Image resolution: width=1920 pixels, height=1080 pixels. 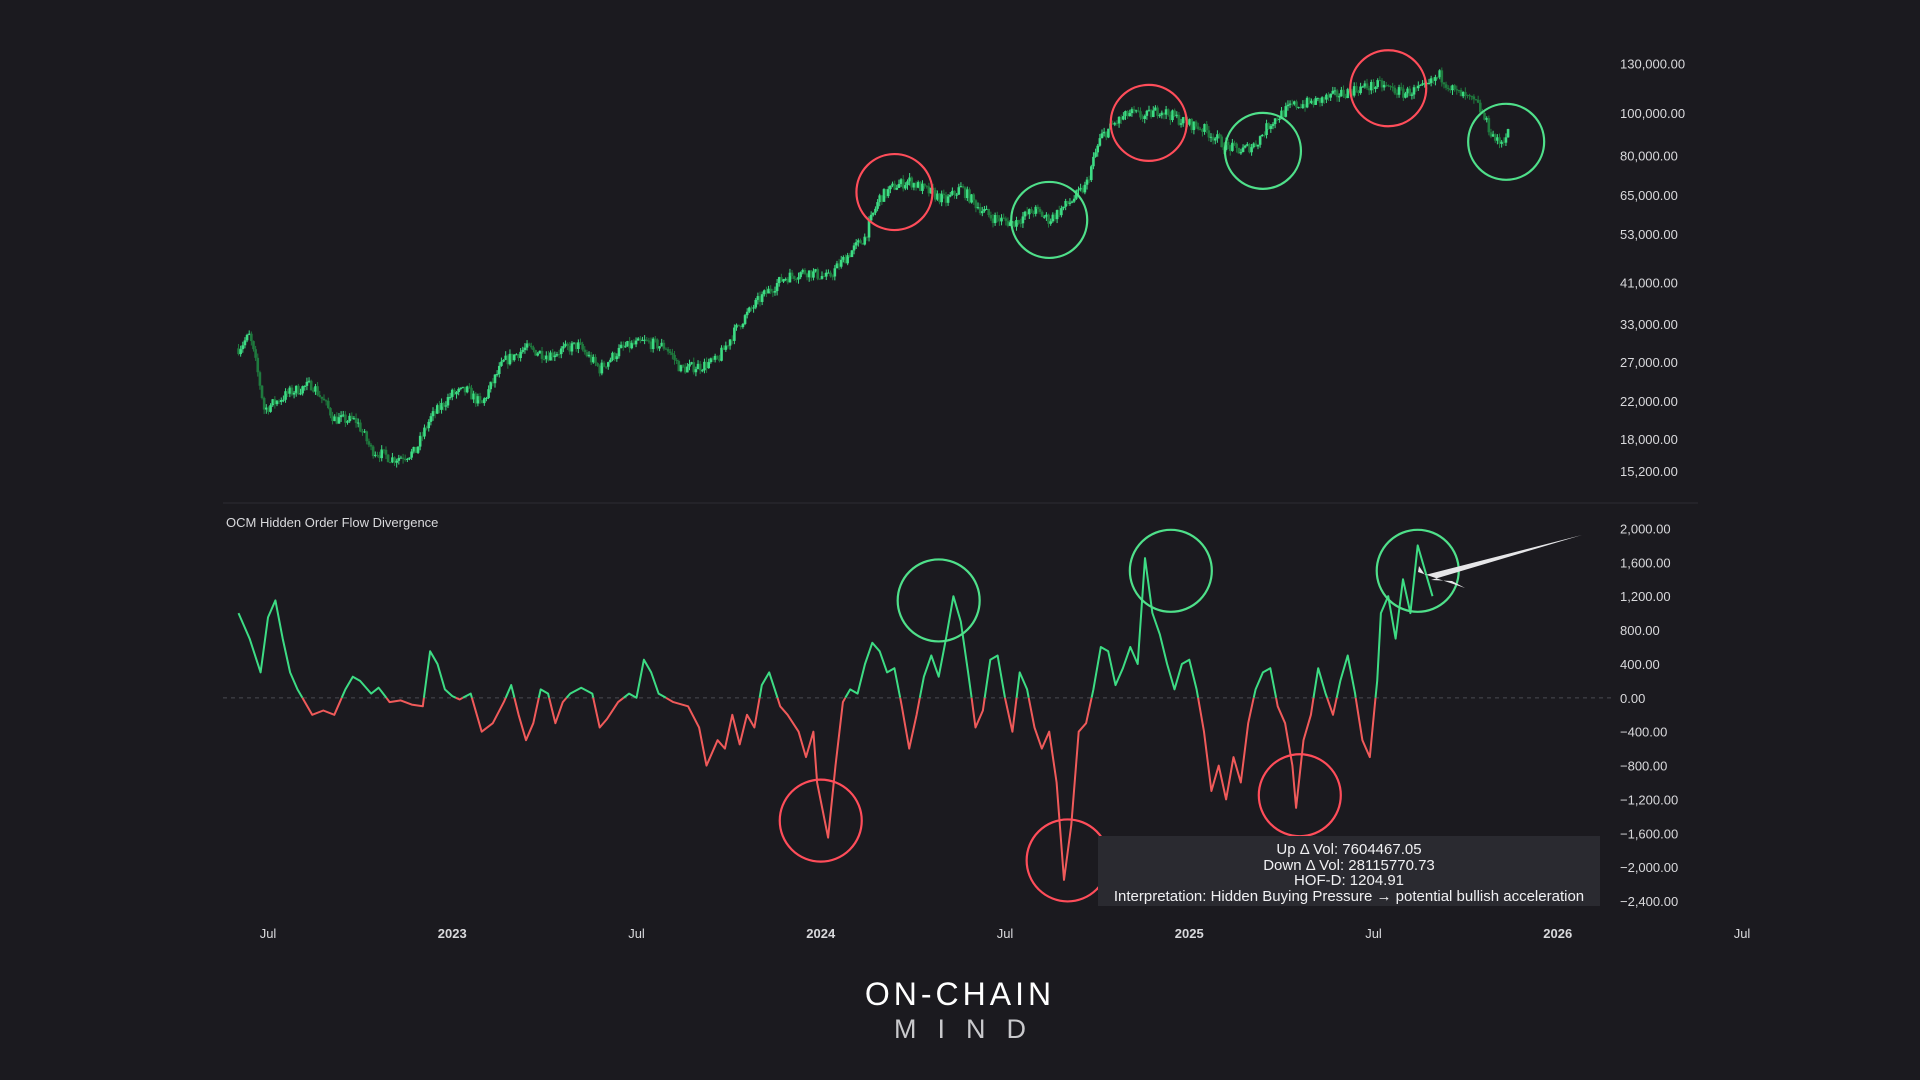 I want to click on price-tick-label: 80,000.00, so click(x=1649, y=156).